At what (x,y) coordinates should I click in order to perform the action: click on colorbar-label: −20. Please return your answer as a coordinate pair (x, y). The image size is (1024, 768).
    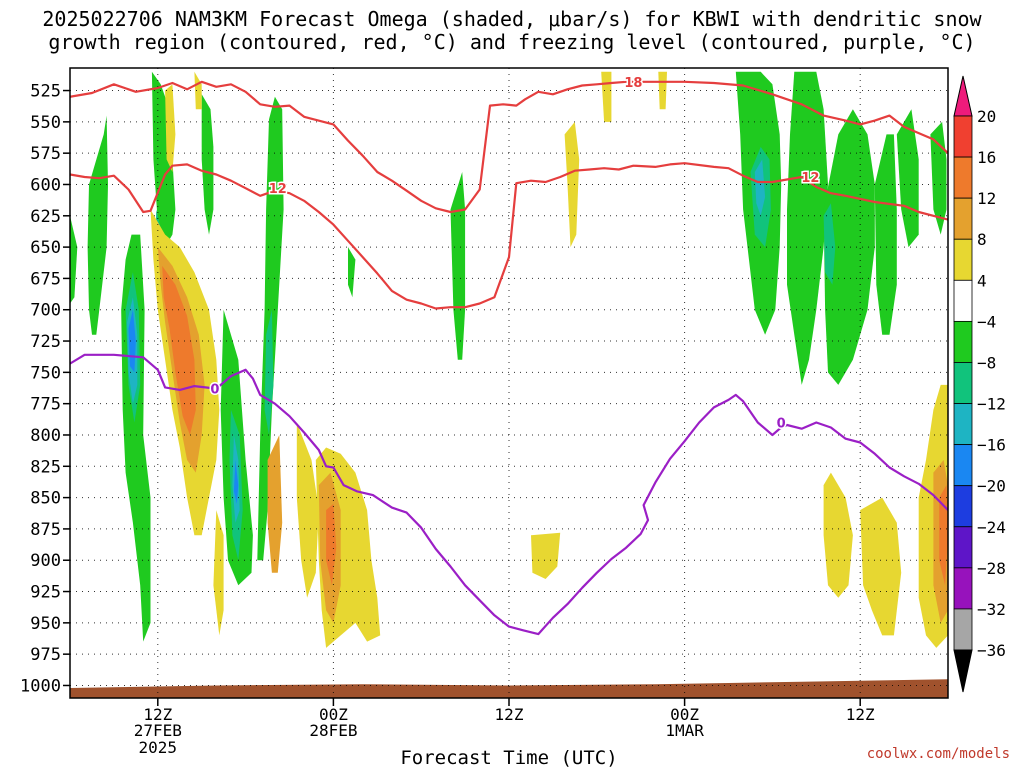
    Looking at the image, I should click on (991, 486).